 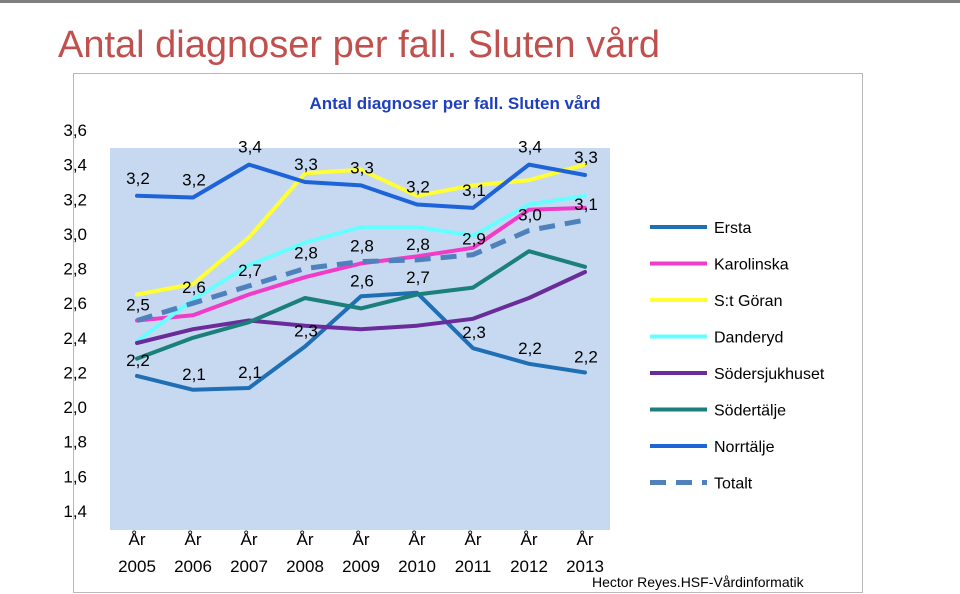 What do you see at coordinates (138, 305) in the screenshot?
I see `data-label: 2,5` at bounding box center [138, 305].